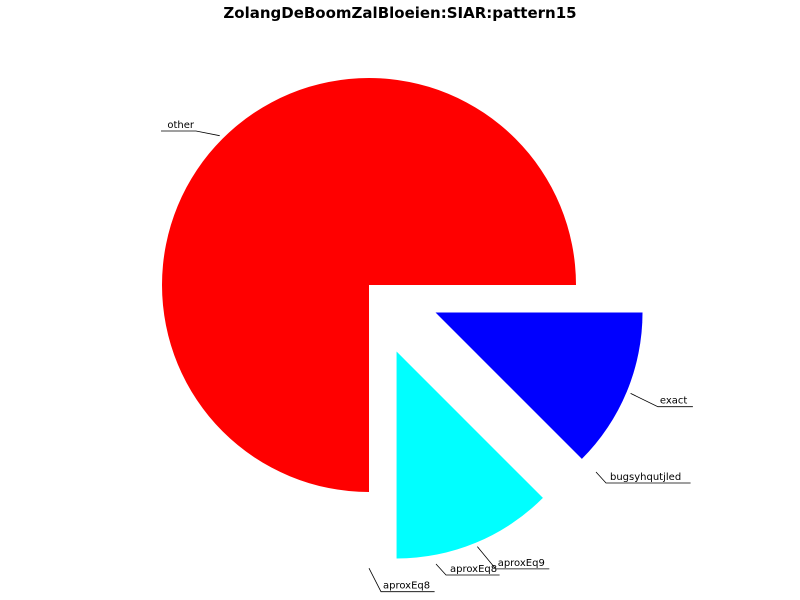 The image size is (800, 600). What do you see at coordinates (674, 401) in the screenshot?
I see `slice-label-exact: exact` at bounding box center [674, 401].